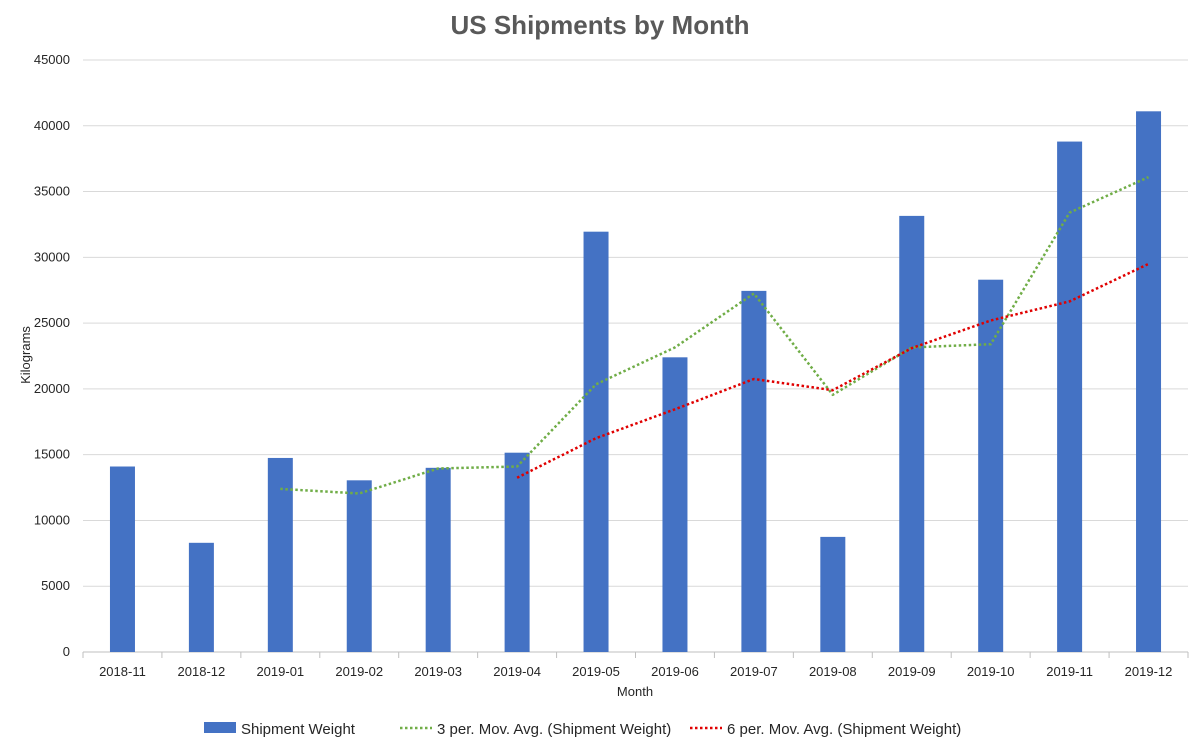 Image resolution: width=1200 pixels, height=750 pixels. I want to click on x-tick-label: 2019-07, so click(754, 671).